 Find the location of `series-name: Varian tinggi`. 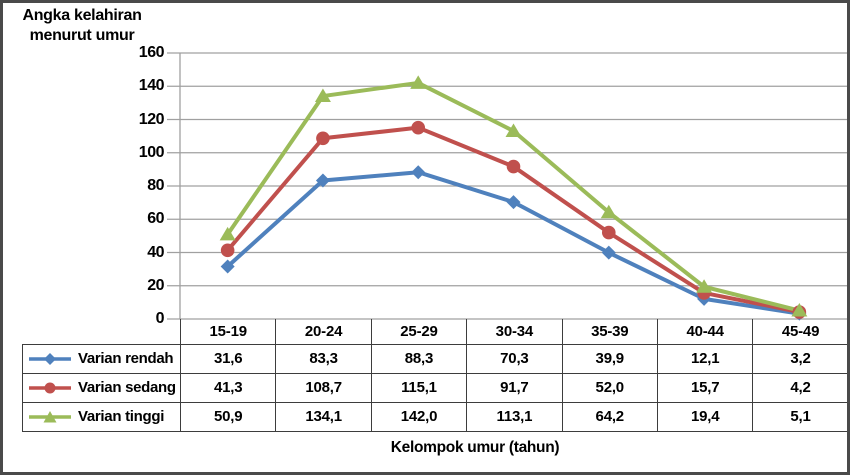

series-name: Varian tinggi is located at coordinates (121, 417).